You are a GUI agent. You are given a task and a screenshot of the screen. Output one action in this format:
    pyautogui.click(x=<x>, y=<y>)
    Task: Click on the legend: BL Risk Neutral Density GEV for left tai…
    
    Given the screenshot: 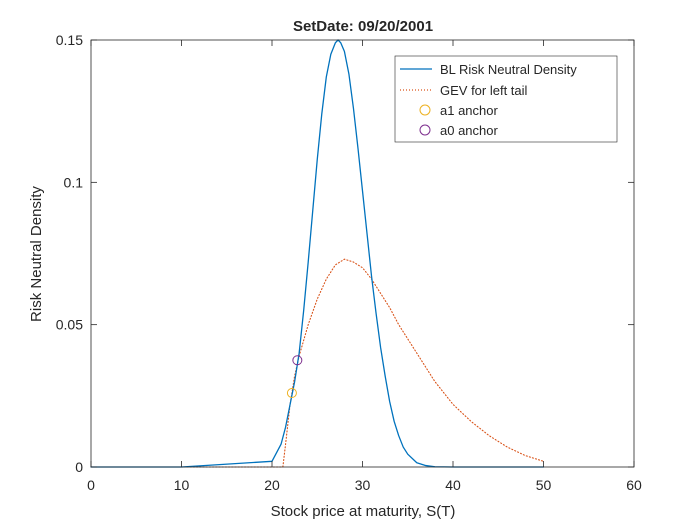 What is the action you would take?
    pyautogui.click(x=506, y=99)
    